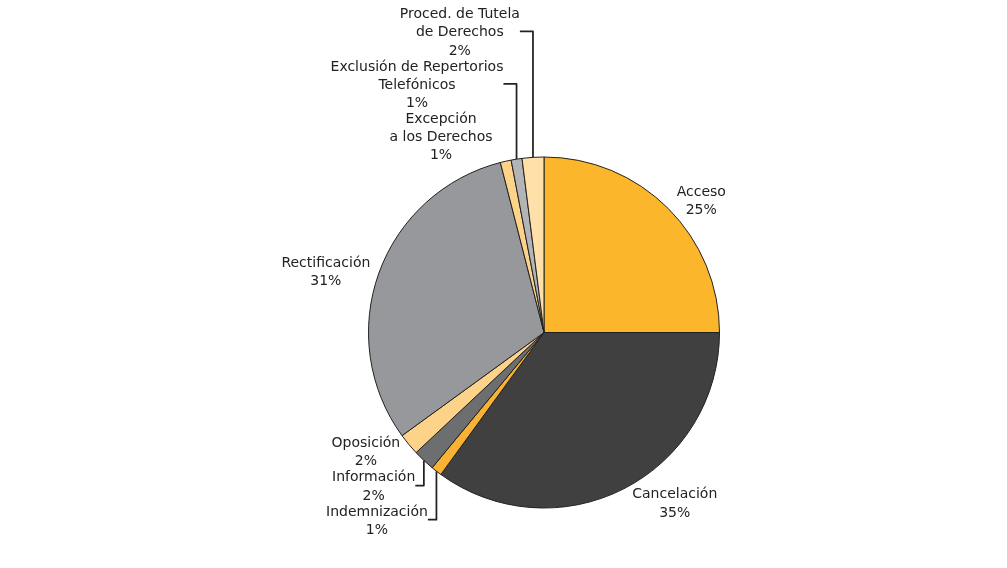  What do you see at coordinates (366, 442) in the screenshot?
I see `slice-label: Oposición` at bounding box center [366, 442].